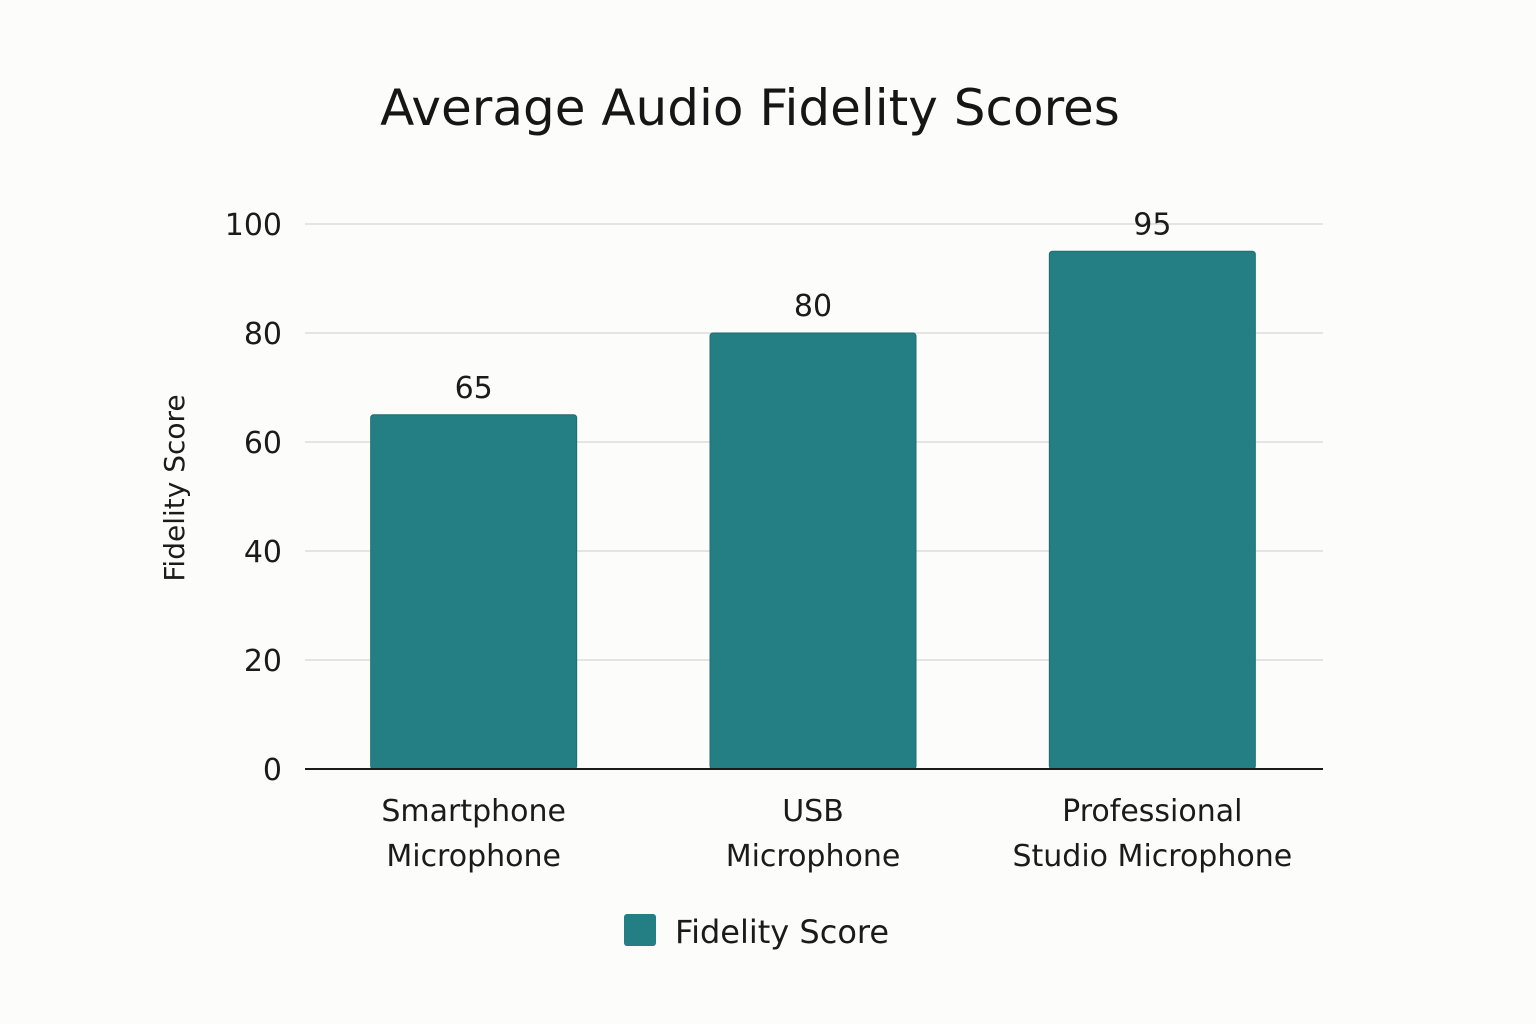  Describe the element at coordinates (782, 932) in the screenshot. I see `legend-label: Fidelity Score` at that location.